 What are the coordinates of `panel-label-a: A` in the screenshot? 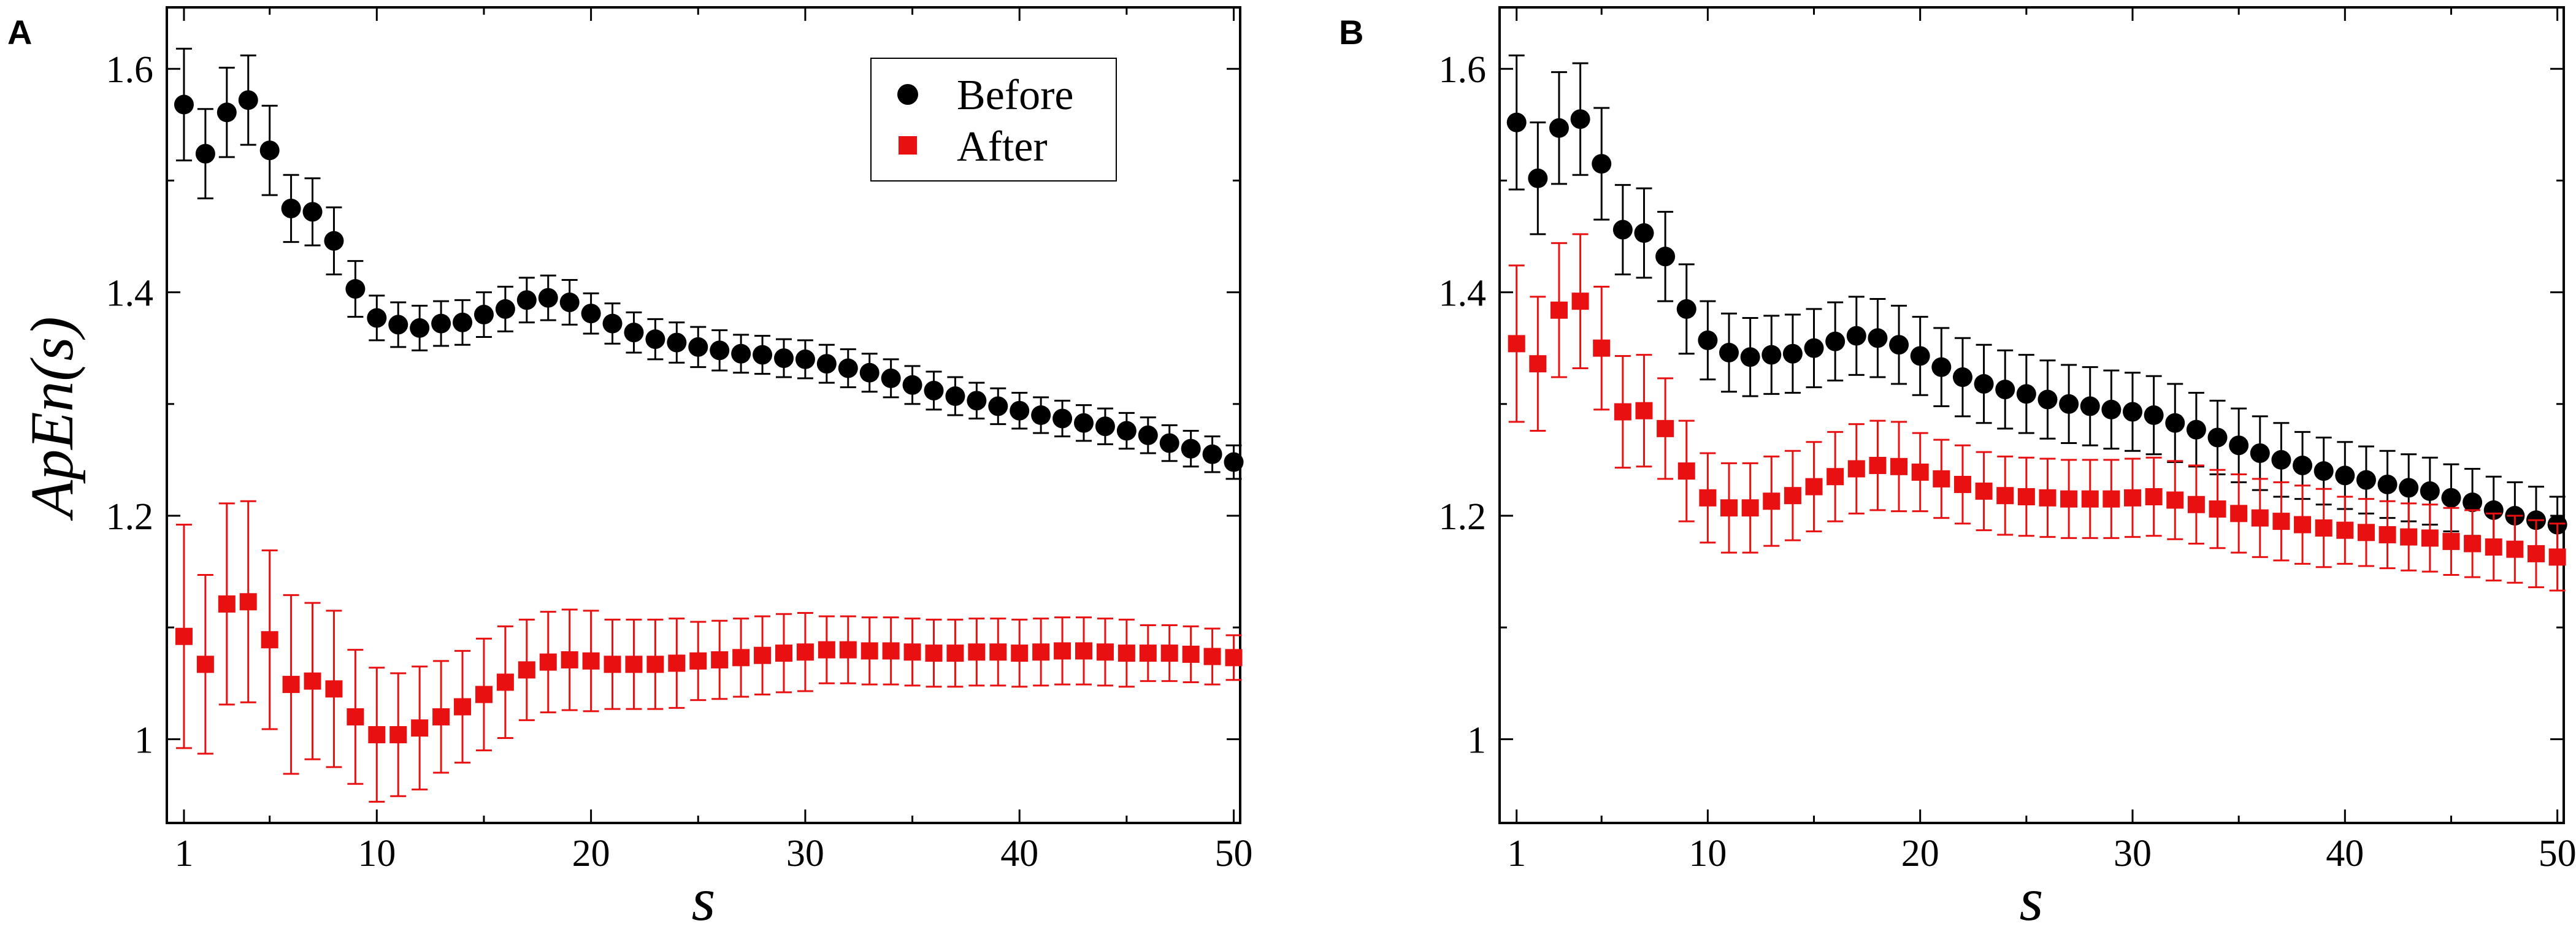 It's located at (19, 32).